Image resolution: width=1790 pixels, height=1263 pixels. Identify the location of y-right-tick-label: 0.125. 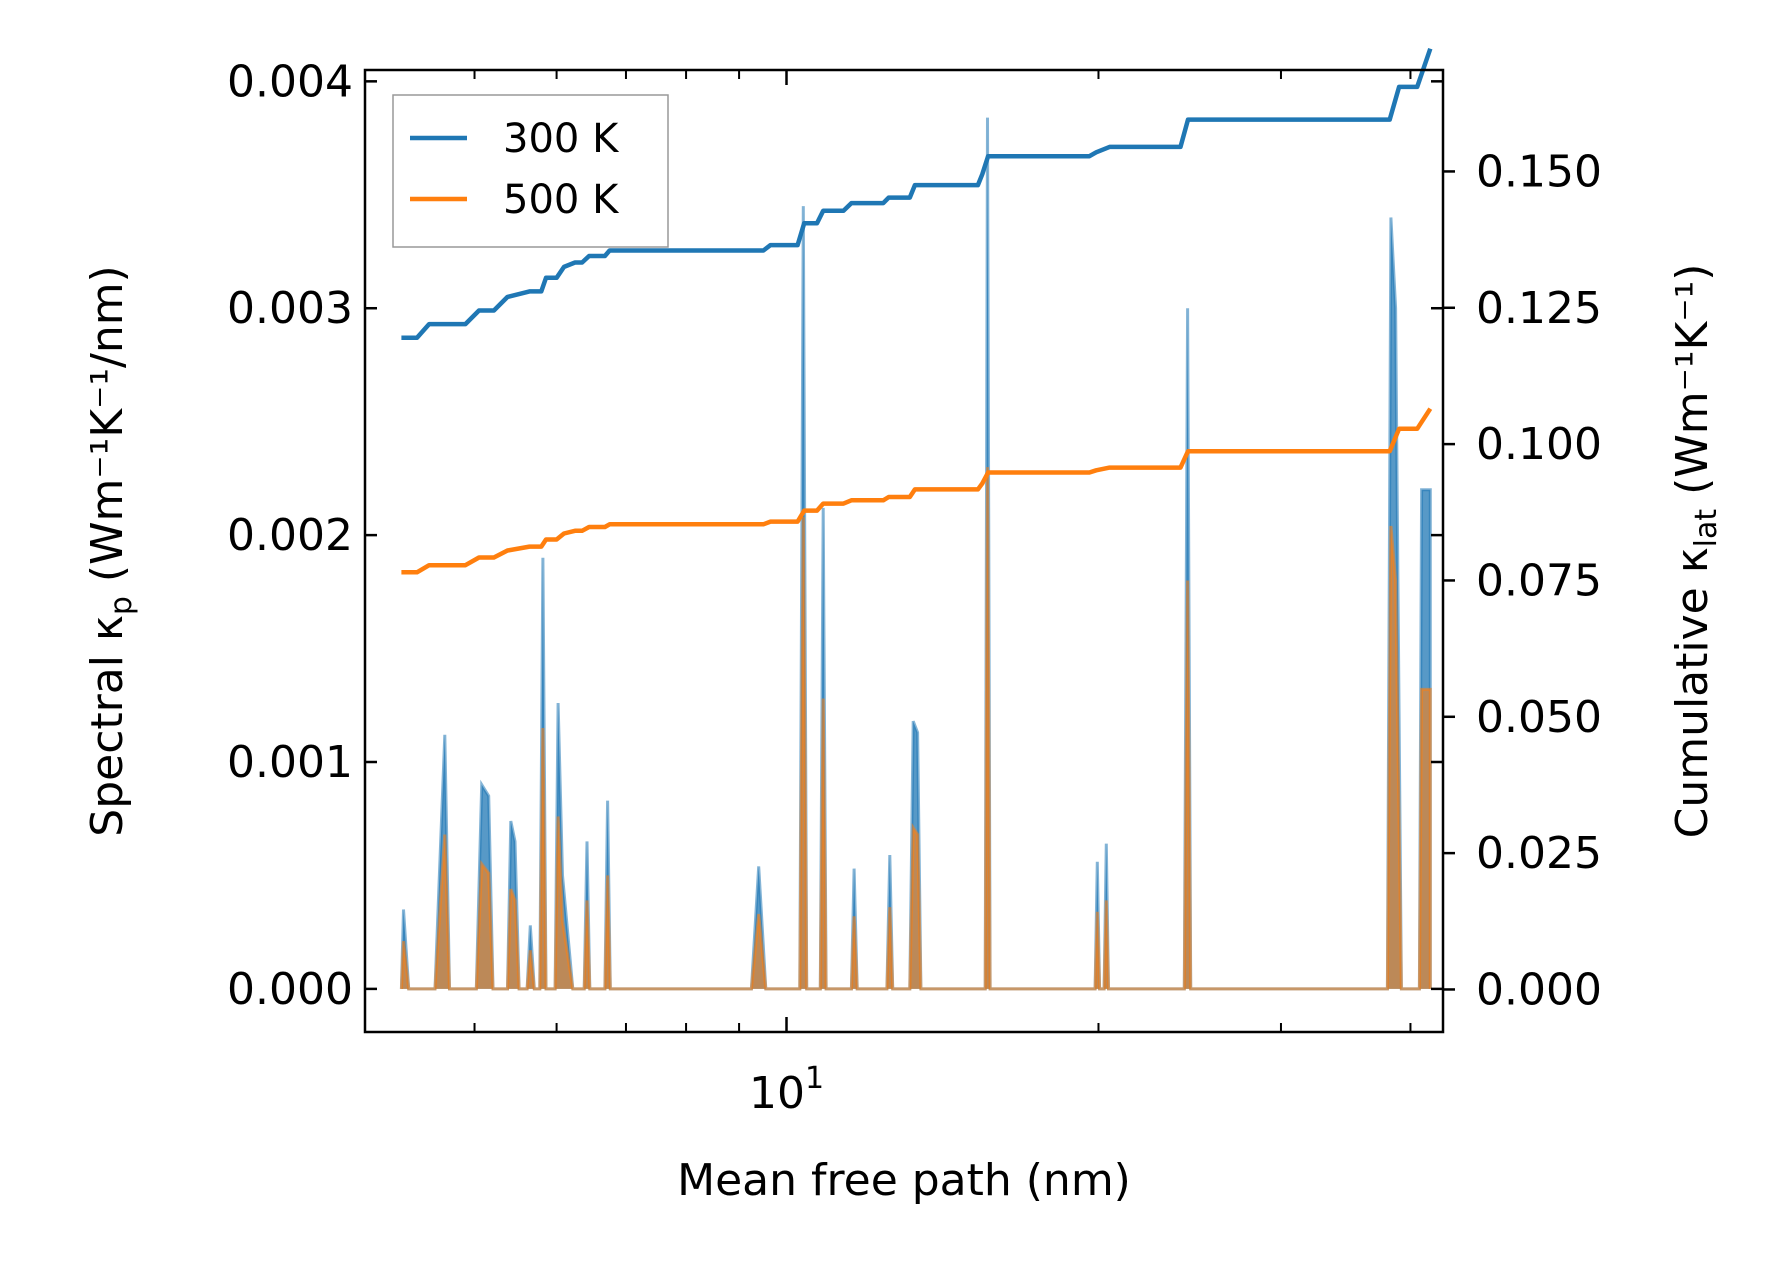
(1539, 308).